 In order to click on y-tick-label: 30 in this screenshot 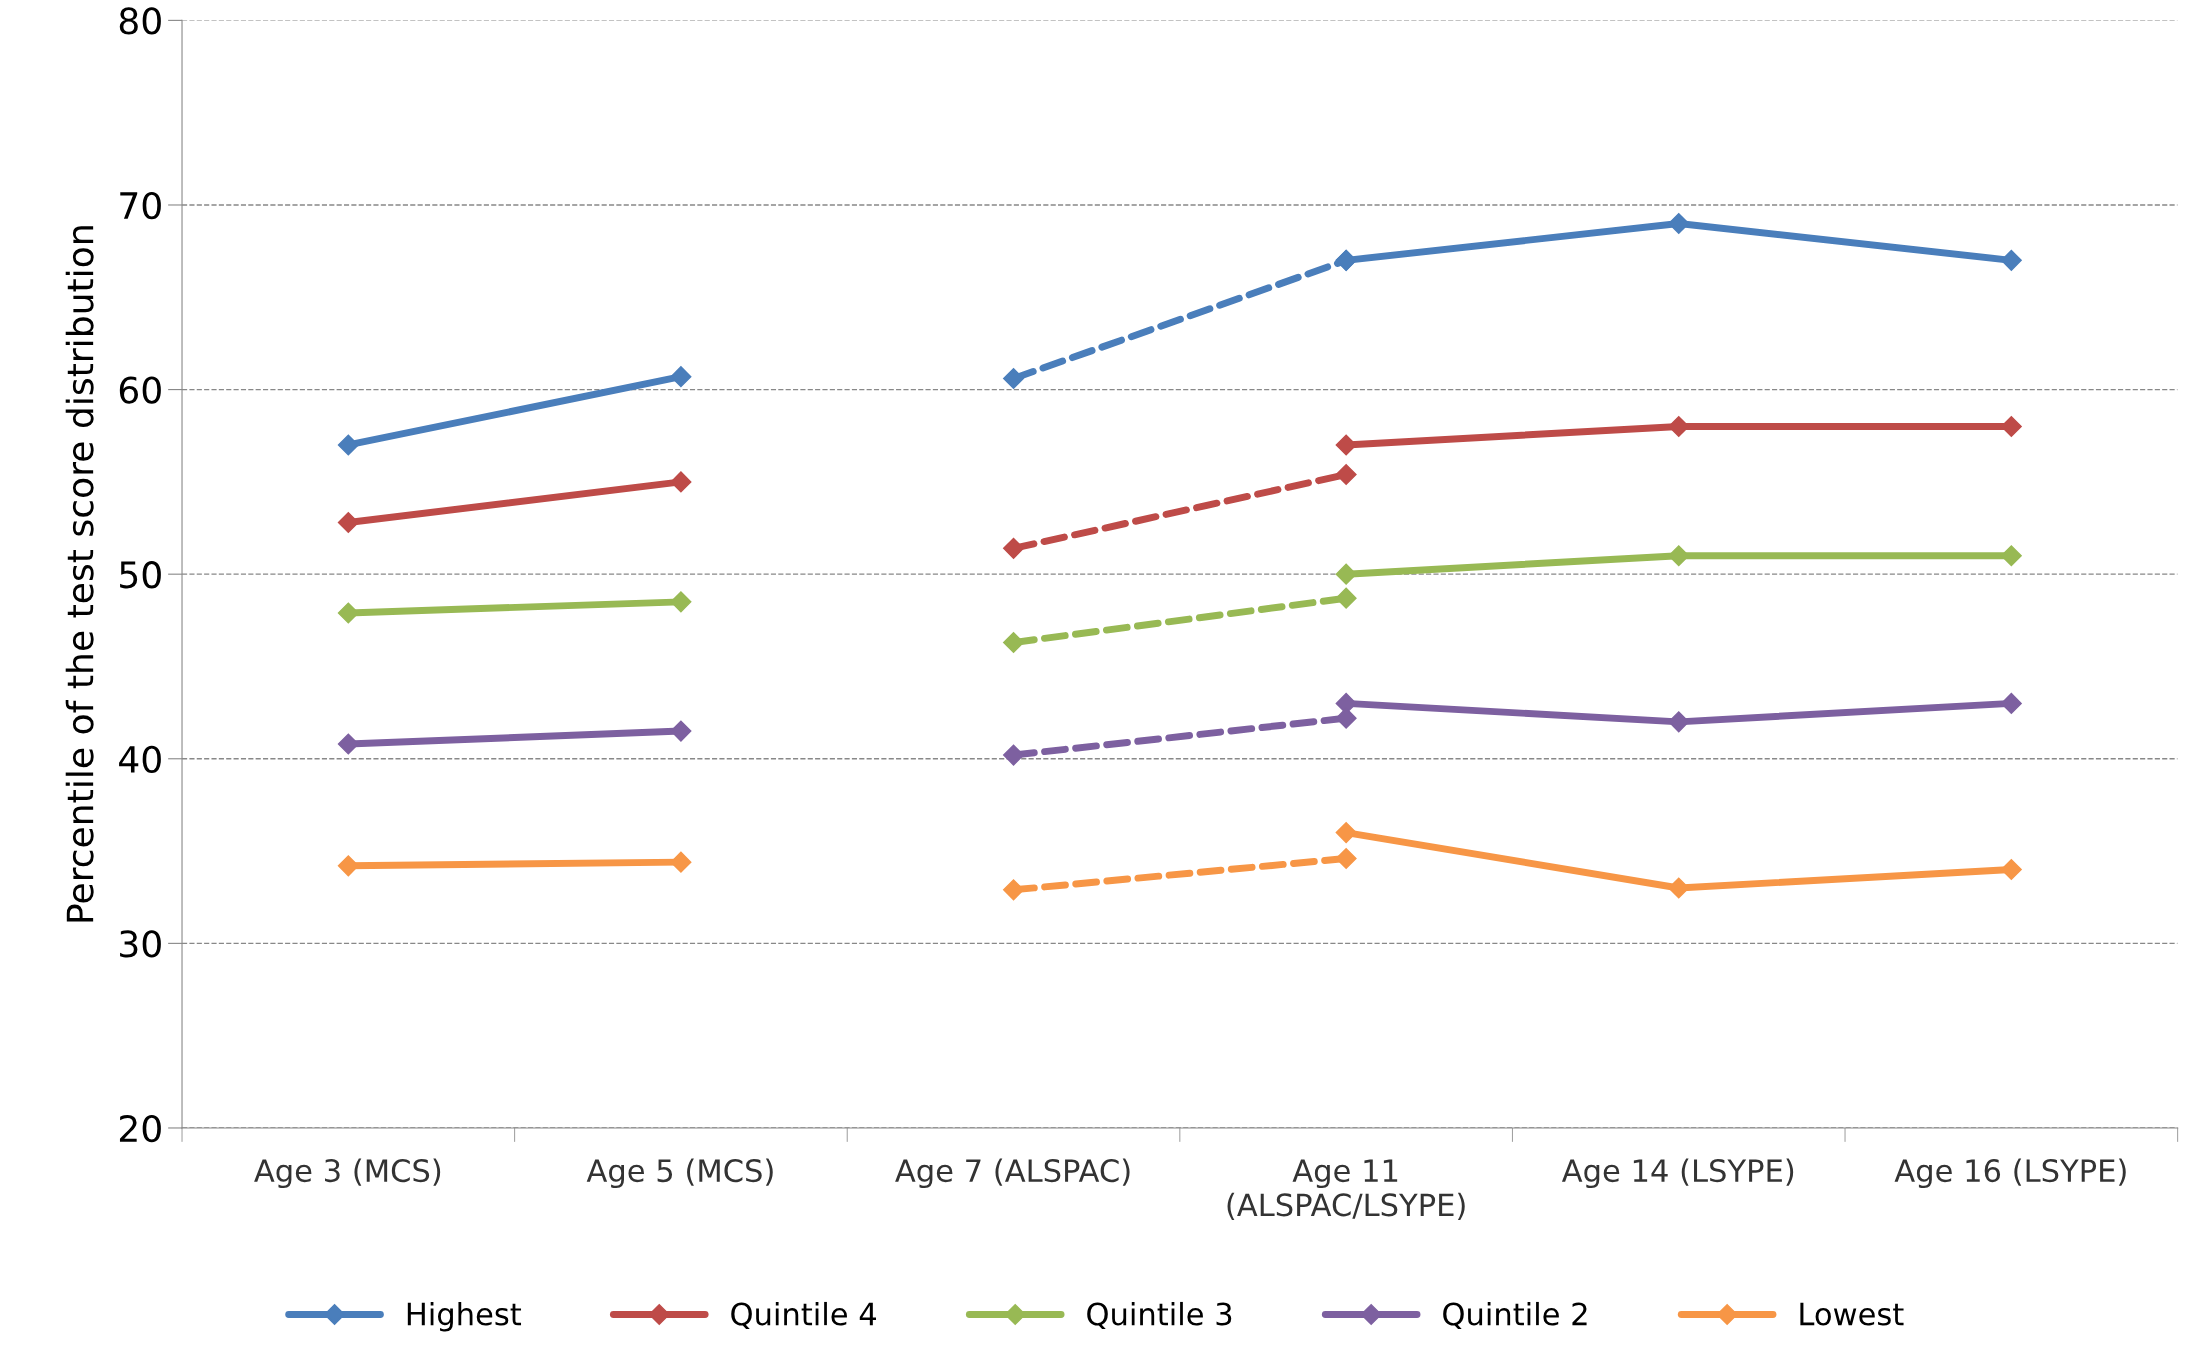, I will do `click(140, 944)`.